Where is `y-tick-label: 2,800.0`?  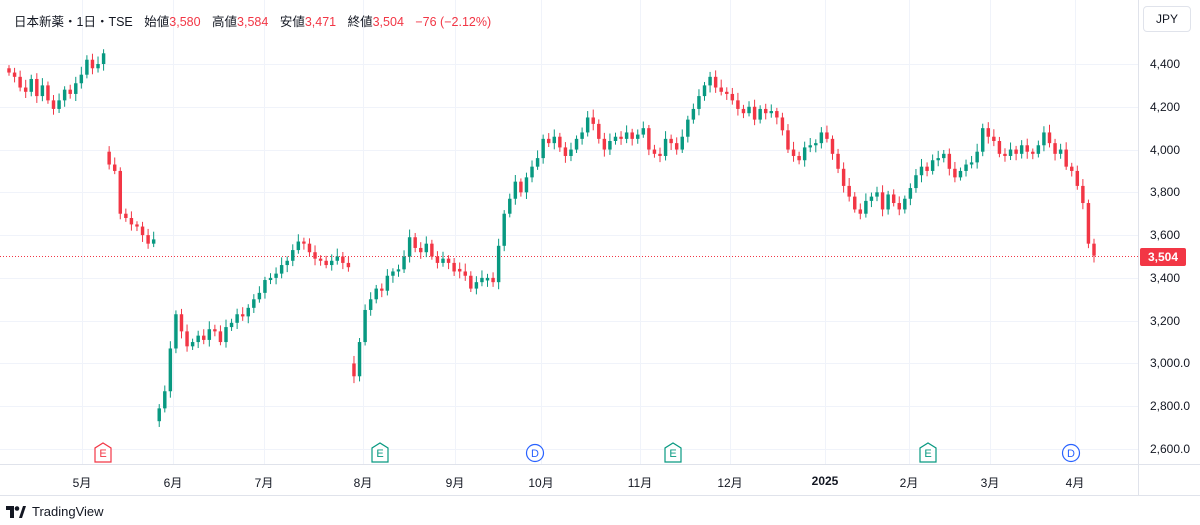 y-tick-label: 2,800.0 is located at coordinates (1170, 406).